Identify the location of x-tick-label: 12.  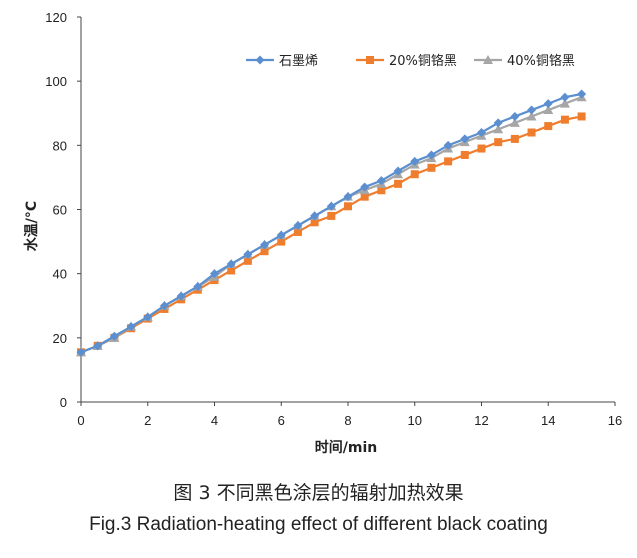
(481, 420).